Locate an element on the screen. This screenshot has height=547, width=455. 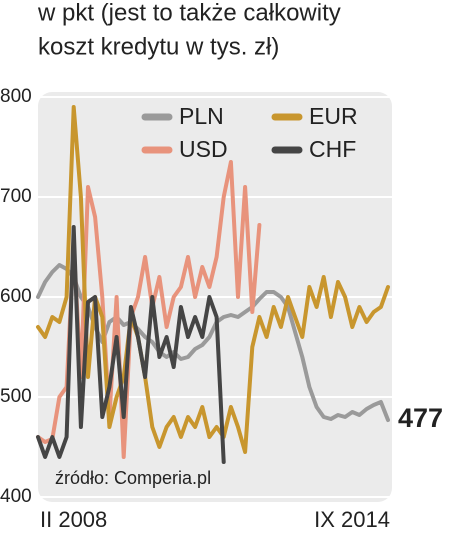
source-note: źródło: Comperia.pl is located at coordinates (133, 478).